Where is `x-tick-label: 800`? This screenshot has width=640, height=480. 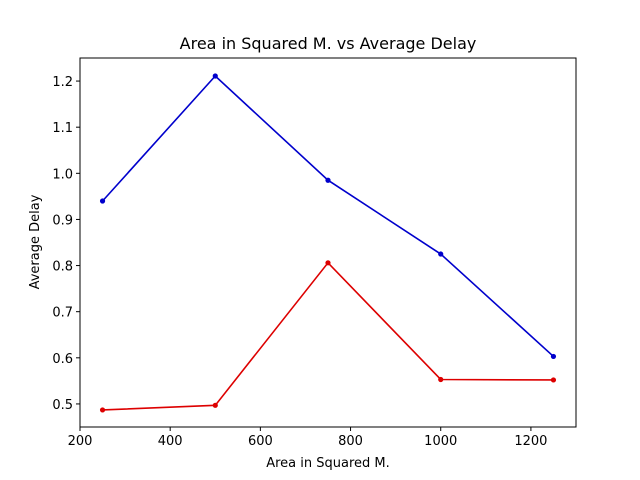 x-tick-label: 800 is located at coordinates (350, 441).